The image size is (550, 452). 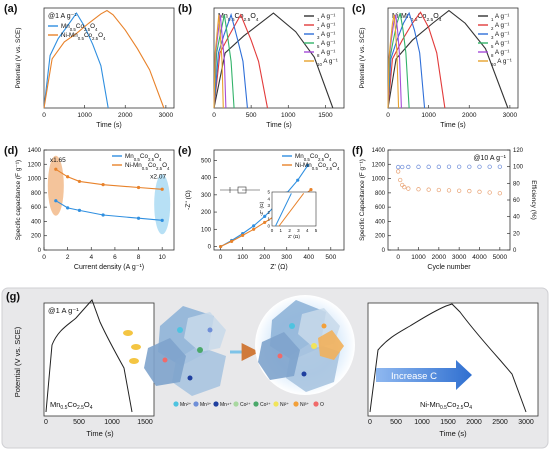 What do you see at coordinates (459, 257) in the screenshot?
I see `x-tick-label: 3000` at bounding box center [459, 257].